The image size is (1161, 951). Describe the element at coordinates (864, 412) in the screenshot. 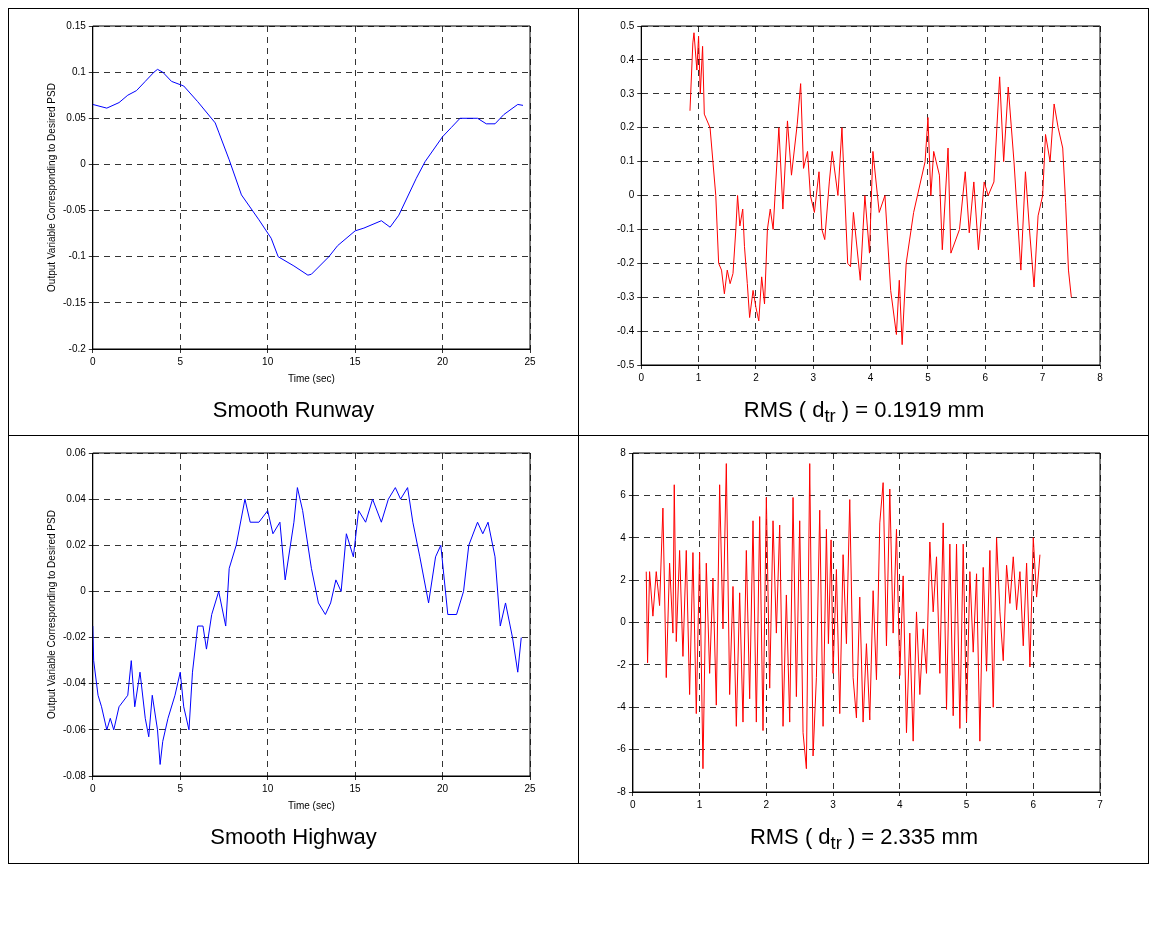

I see `text: RMS ( d$_{tr}$ ) = 0.1919 mm` at that location.